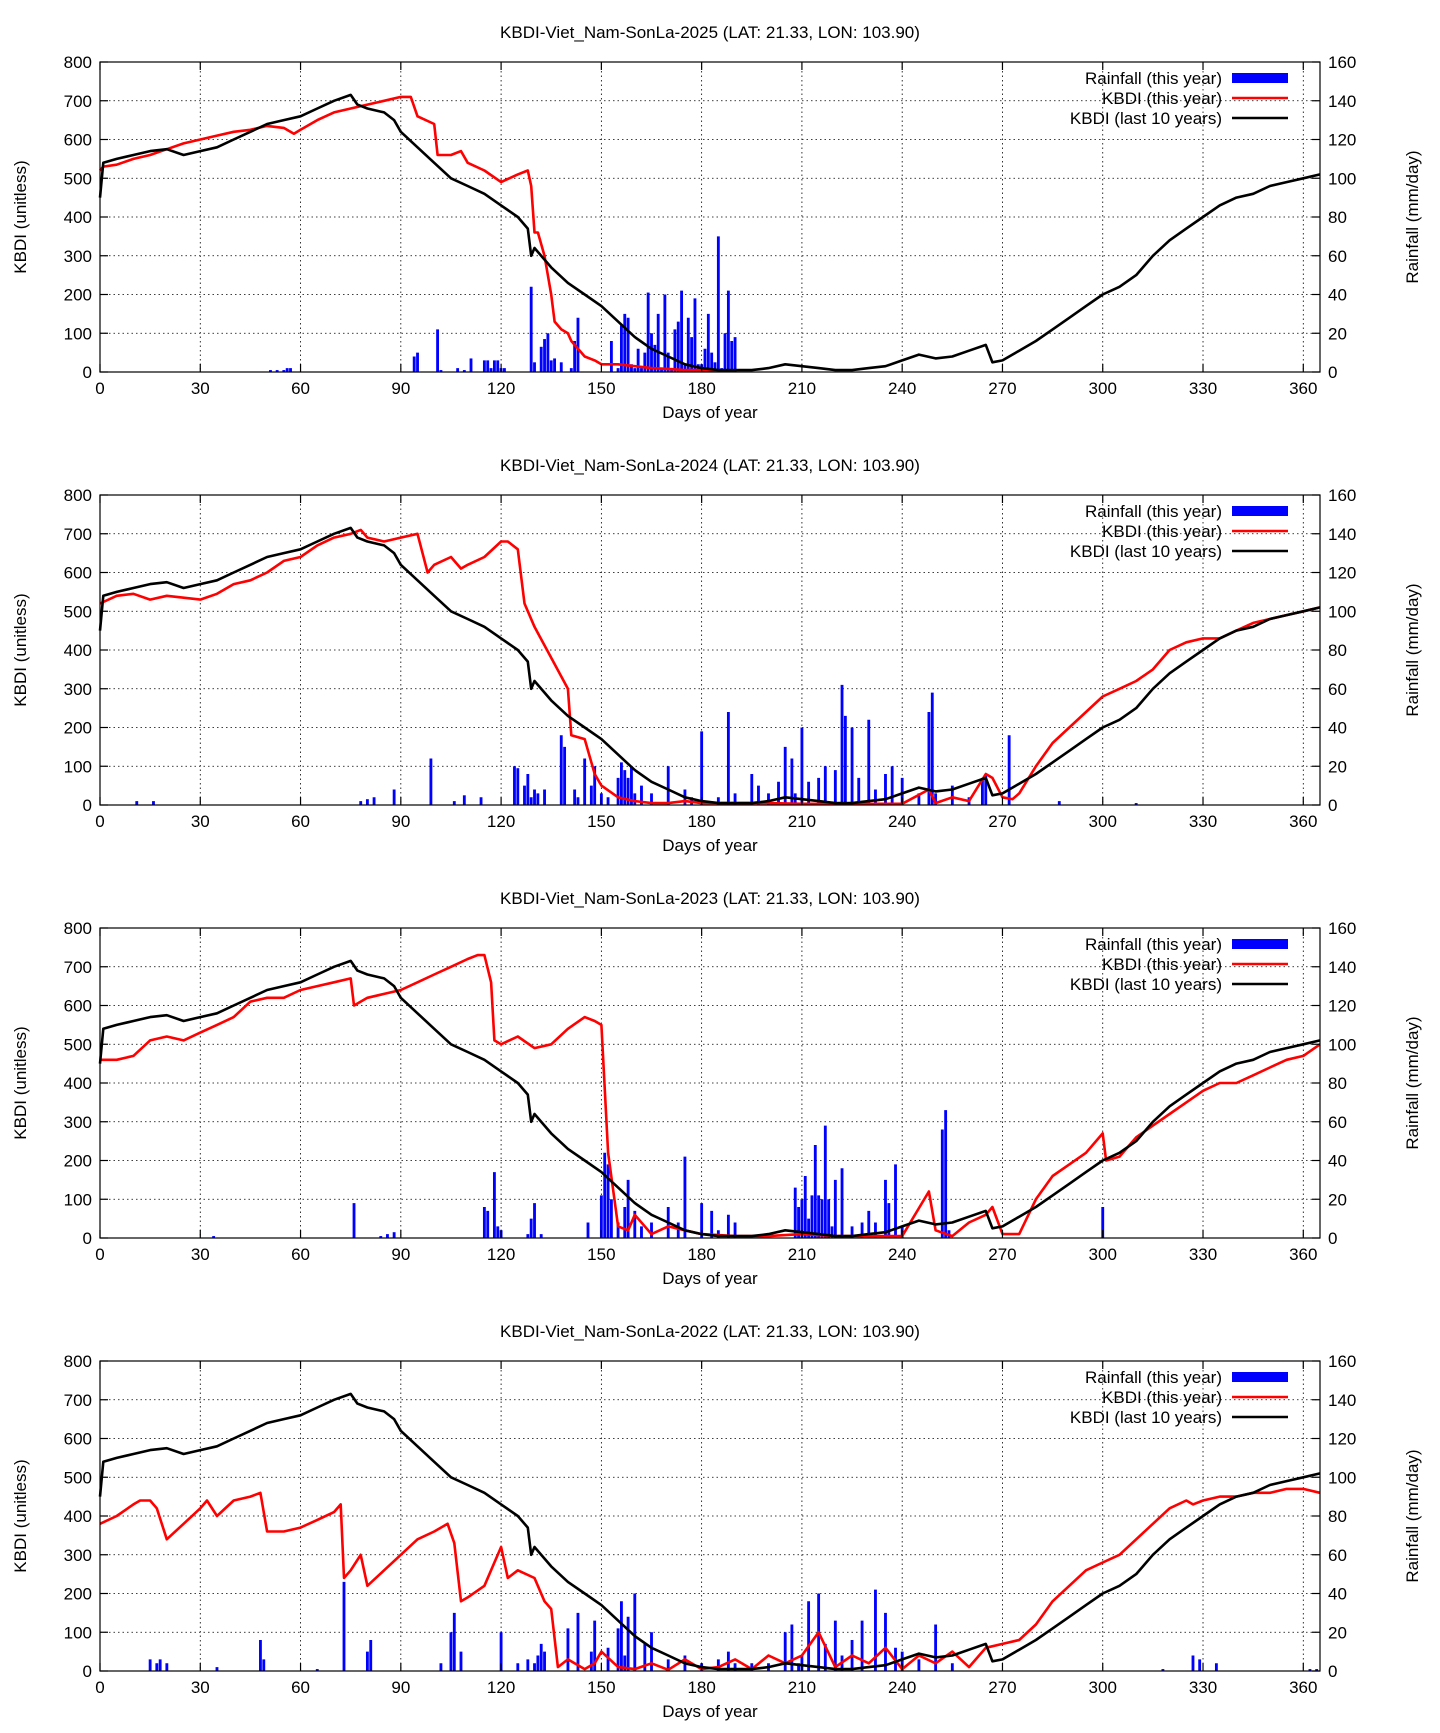 The height and width of the screenshot is (1733, 1440). Describe the element at coordinates (1002, 1687) in the screenshot. I see `x-tick-label: 270` at that location.